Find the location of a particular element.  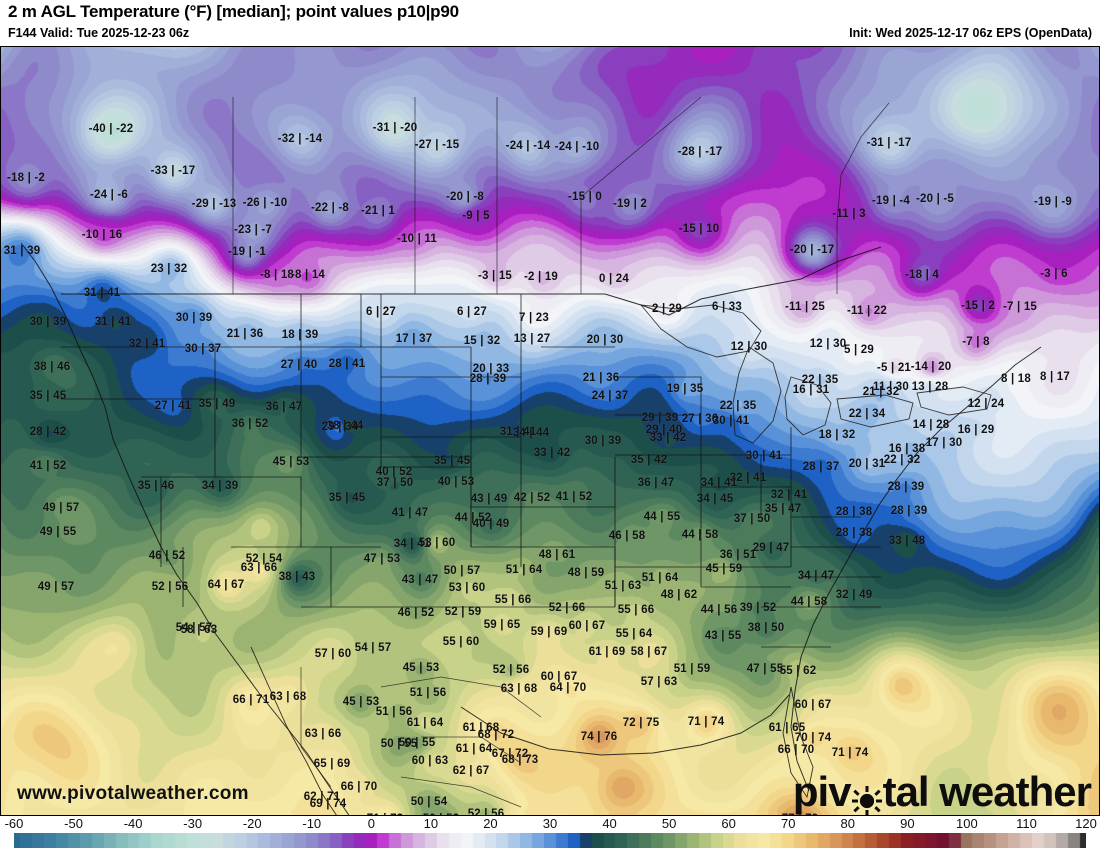

pivotal-weather-logo: piv is located at coordinates (942, 793).